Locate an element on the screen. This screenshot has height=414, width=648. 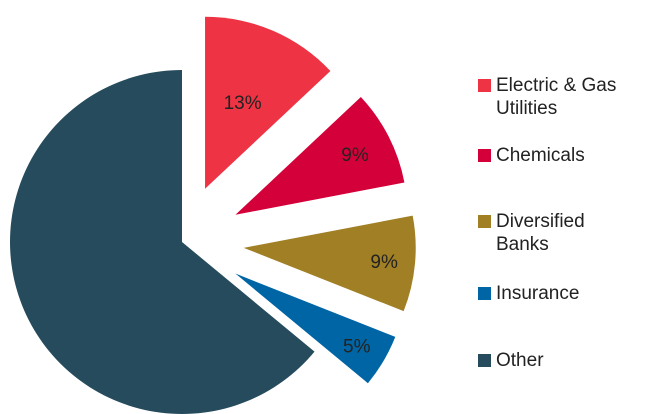
legend-label: Diversified Banks is located at coordinates (540, 233).